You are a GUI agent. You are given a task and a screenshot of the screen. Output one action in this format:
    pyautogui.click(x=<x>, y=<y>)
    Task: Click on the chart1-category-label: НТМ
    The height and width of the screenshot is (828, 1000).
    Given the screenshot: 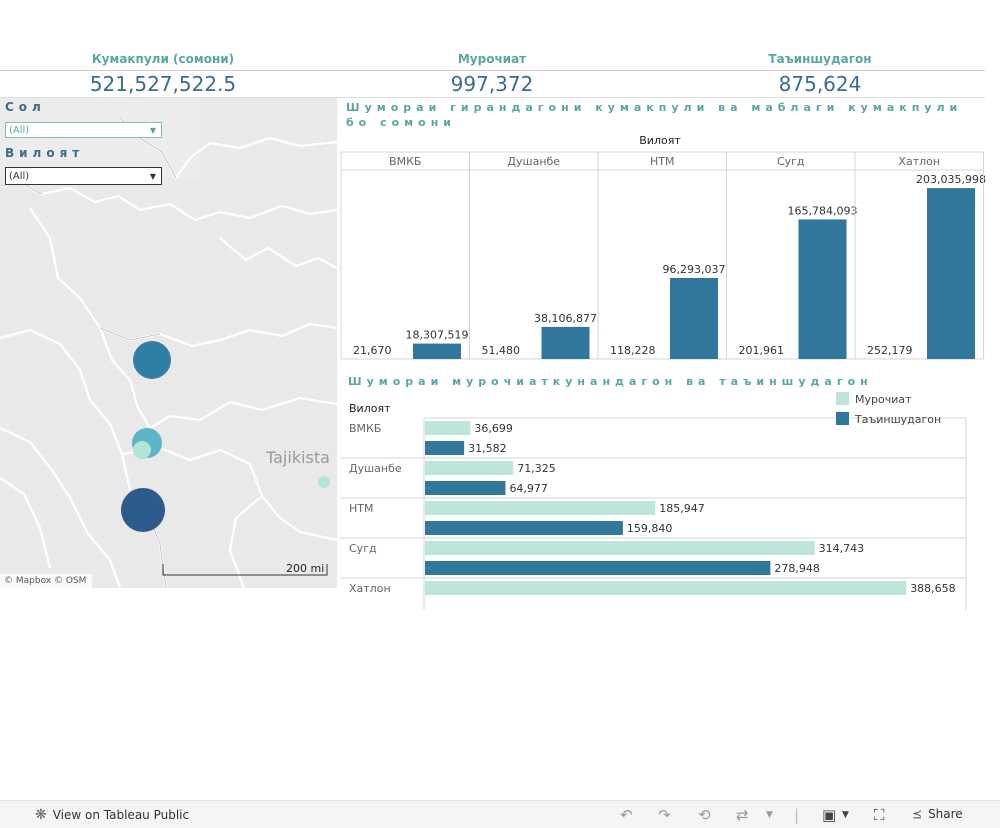 What is the action you would take?
    pyautogui.click(x=662, y=161)
    